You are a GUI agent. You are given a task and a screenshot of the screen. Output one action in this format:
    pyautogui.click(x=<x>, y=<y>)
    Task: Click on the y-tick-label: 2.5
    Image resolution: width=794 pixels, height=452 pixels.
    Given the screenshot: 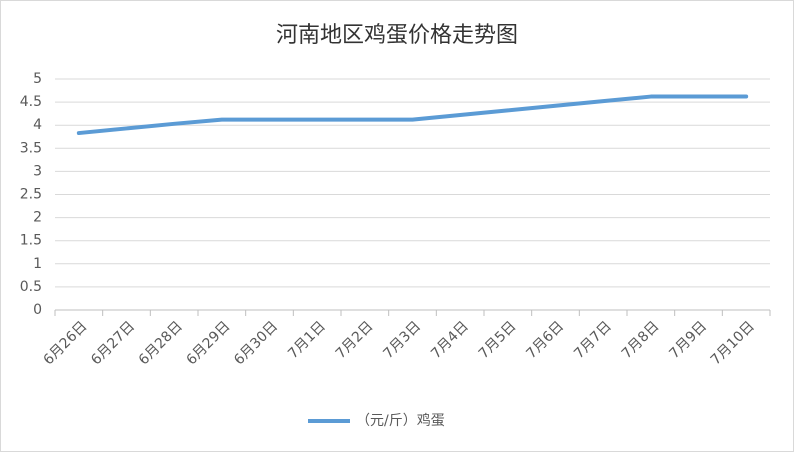 What is the action you would take?
    pyautogui.click(x=31, y=195)
    